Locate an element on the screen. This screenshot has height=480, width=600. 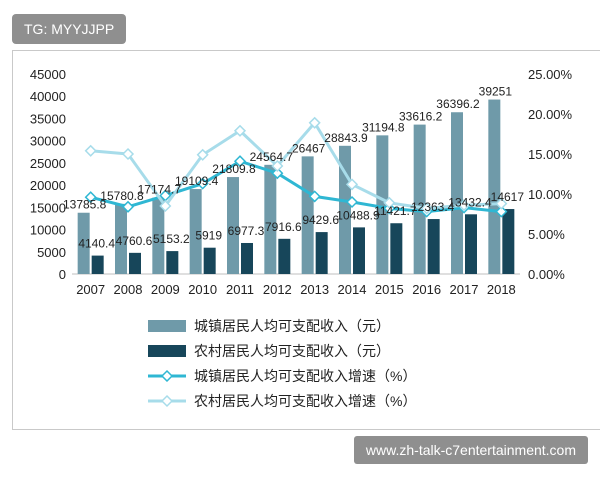
data-label-urban-income: 17174.7 is located at coordinates (160, 190).